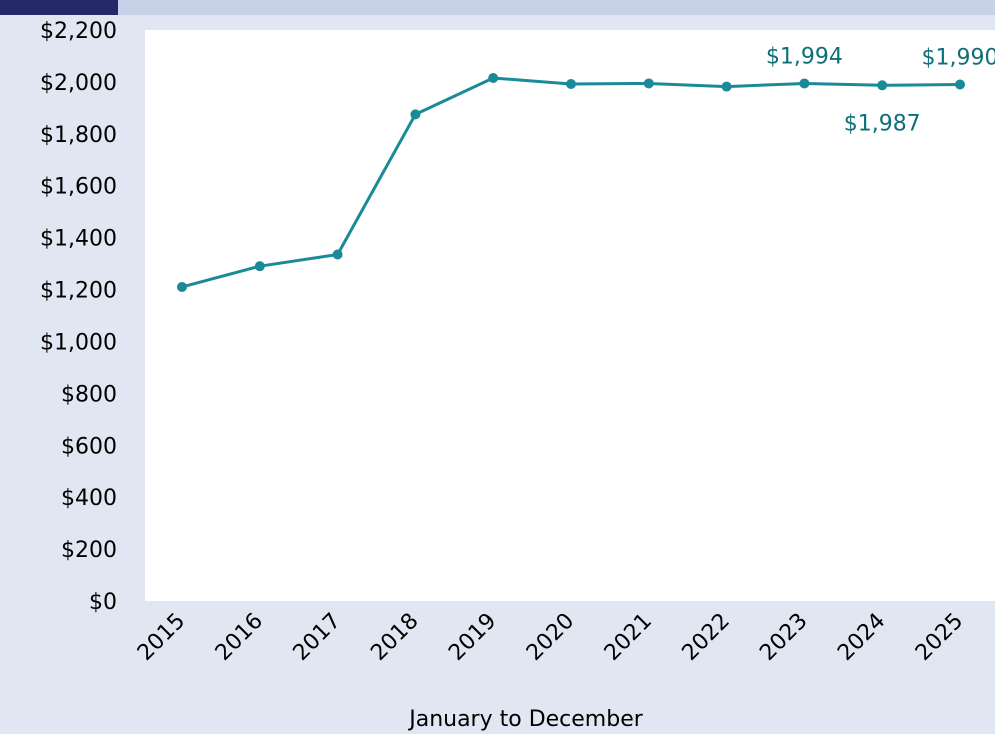  What do you see at coordinates (239, 637) in the screenshot?
I see `x-tick-label: 2016` at bounding box center [239, 637].